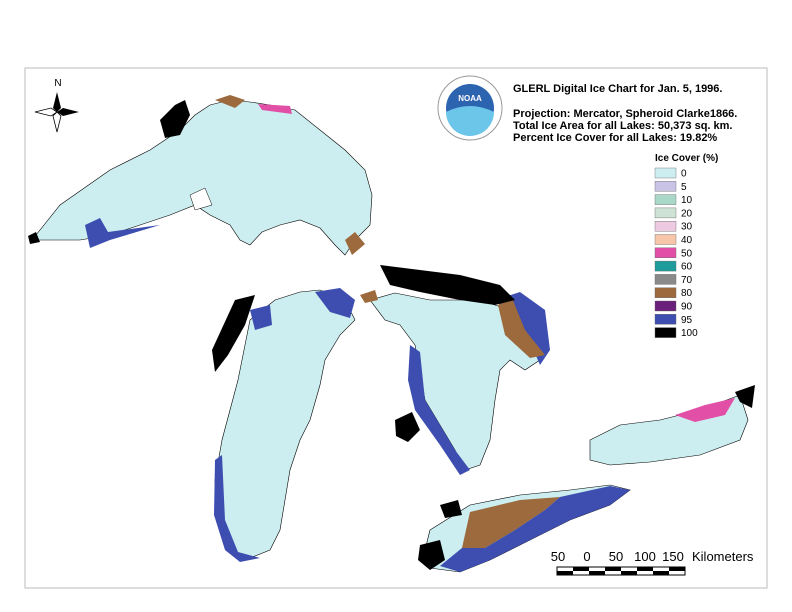  Describe the element at coordinates (586, 556) in the screenshot. I see `scale-label: 0` at that location.